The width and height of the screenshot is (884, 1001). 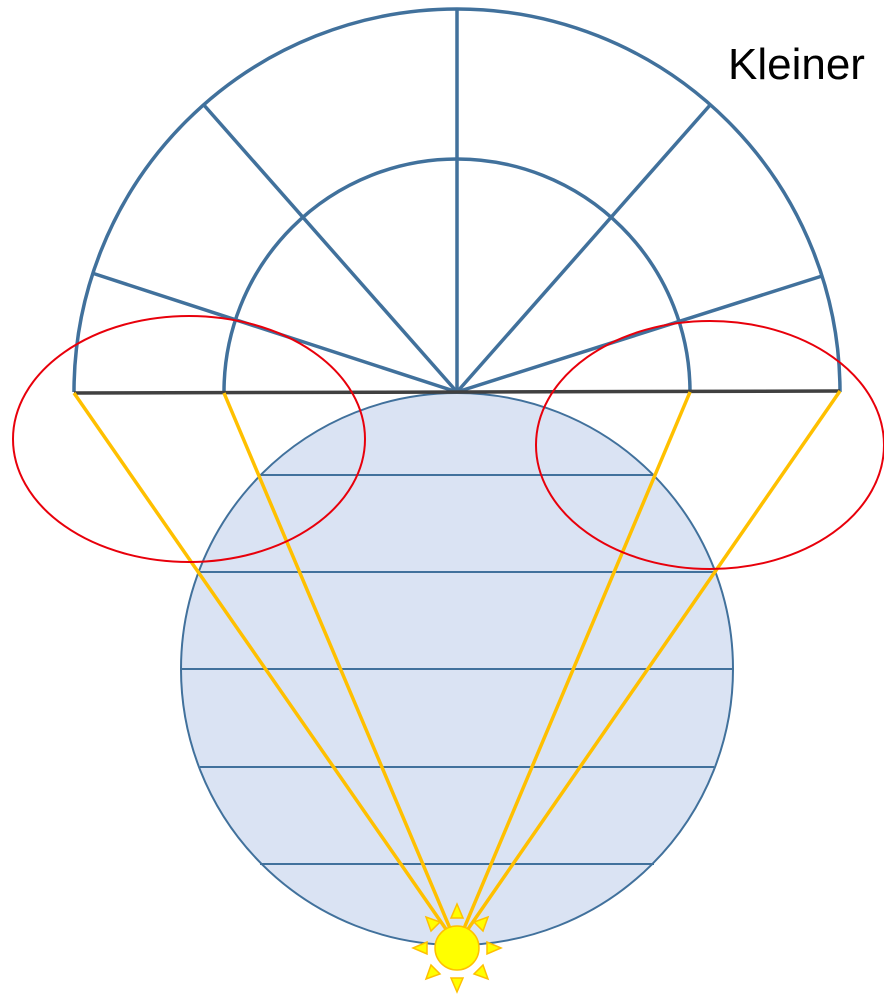 What do you see at coordinates (189, 439) in the screenshot?
I see `left-highlight-ellipse` at bounding box center [189, 439].